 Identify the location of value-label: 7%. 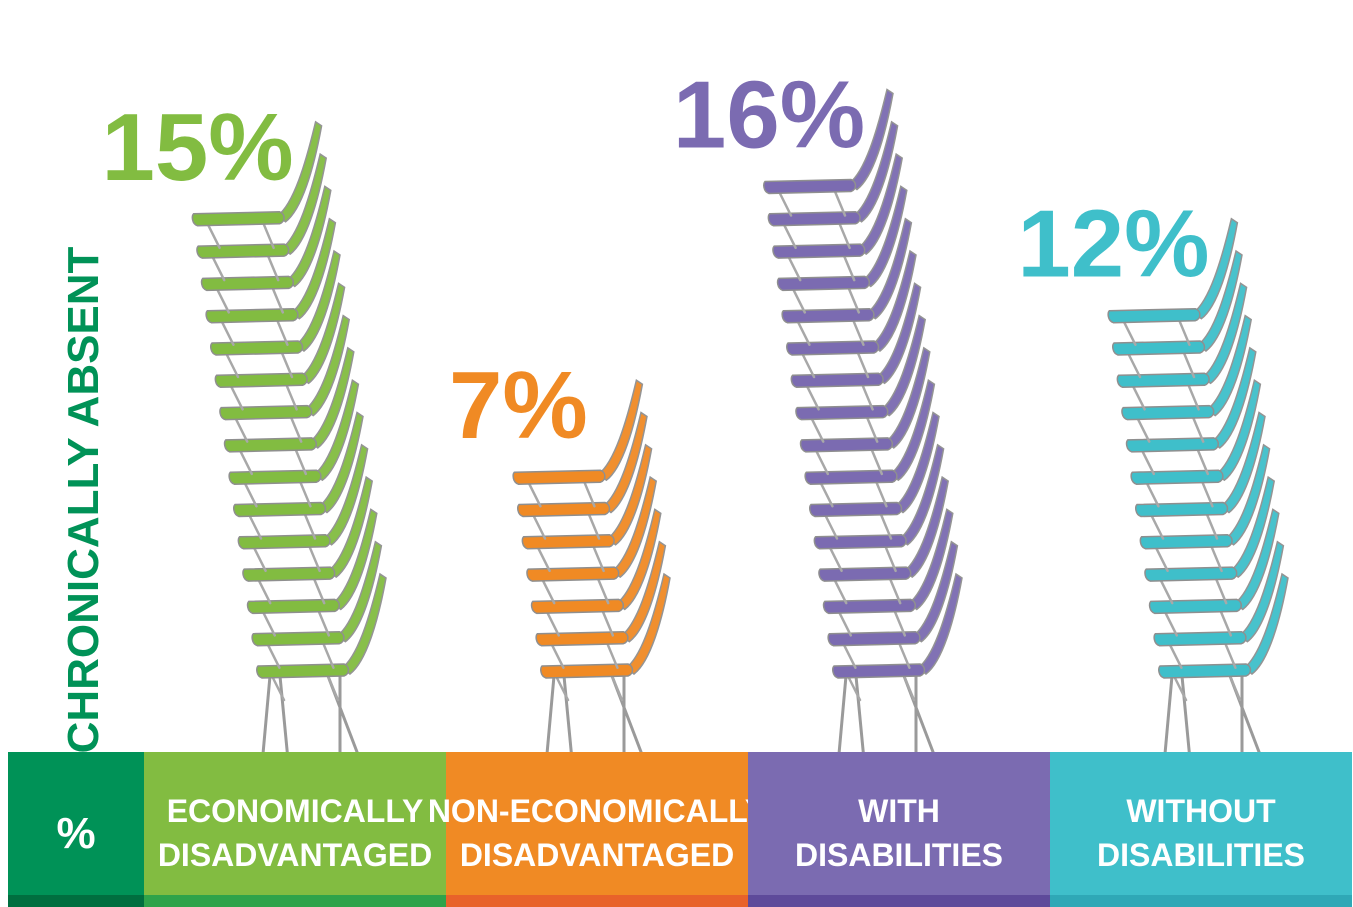
(518, 405).